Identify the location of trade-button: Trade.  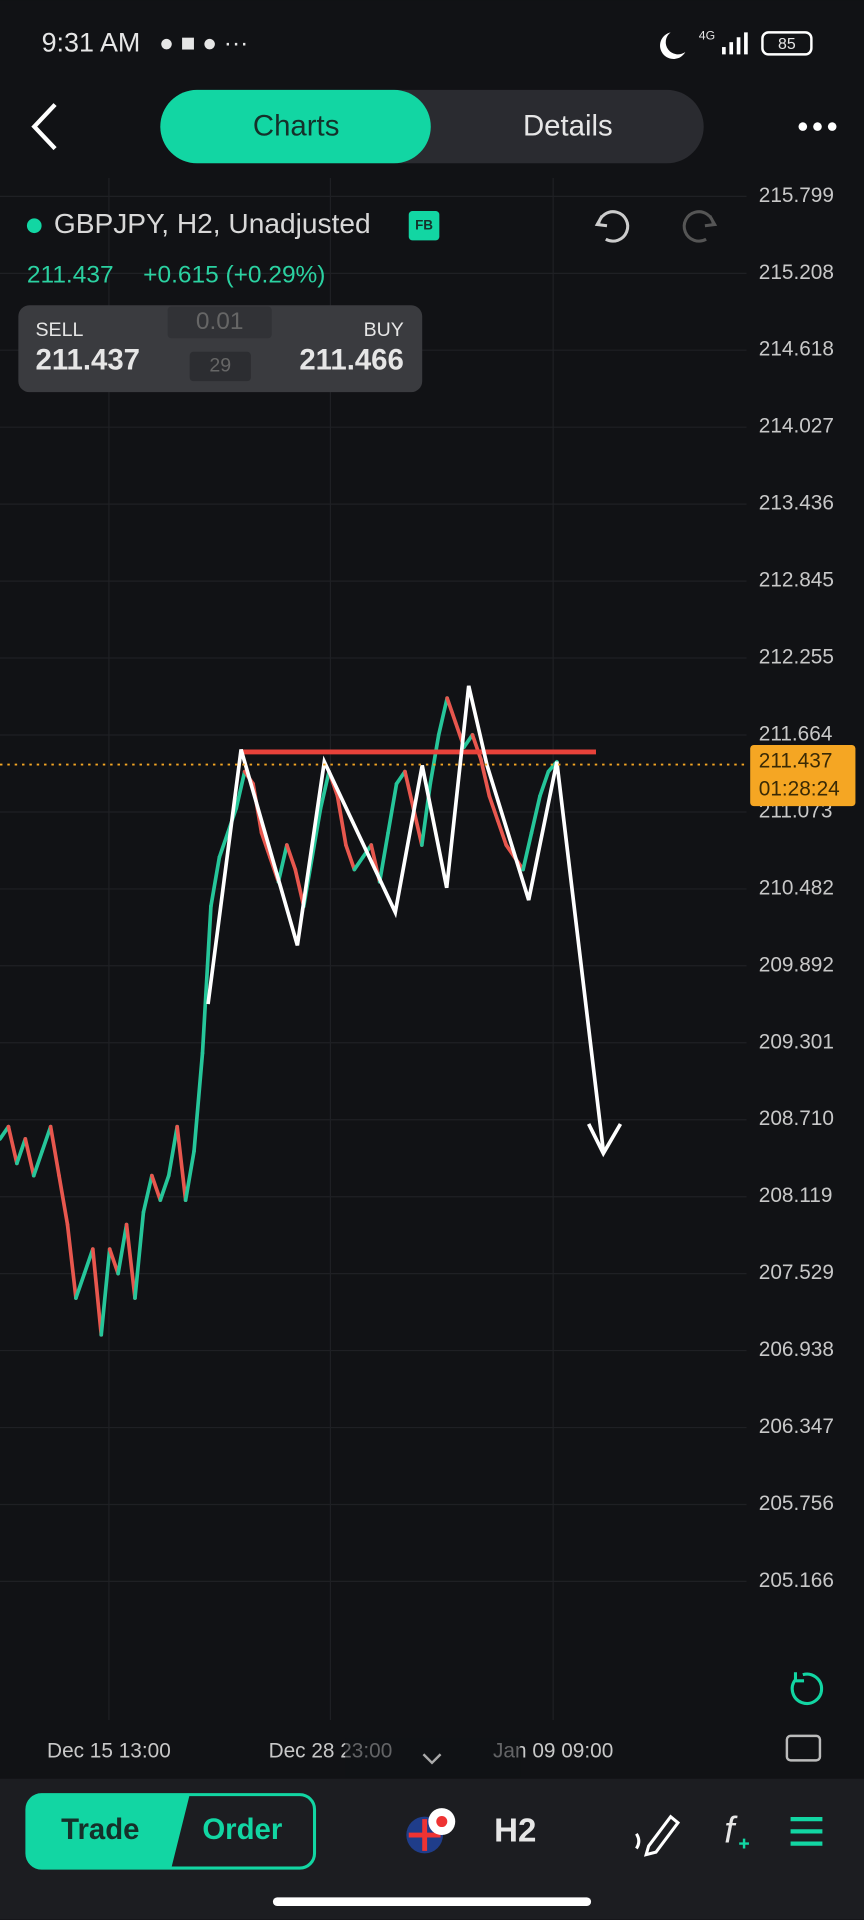
(100, 1829).